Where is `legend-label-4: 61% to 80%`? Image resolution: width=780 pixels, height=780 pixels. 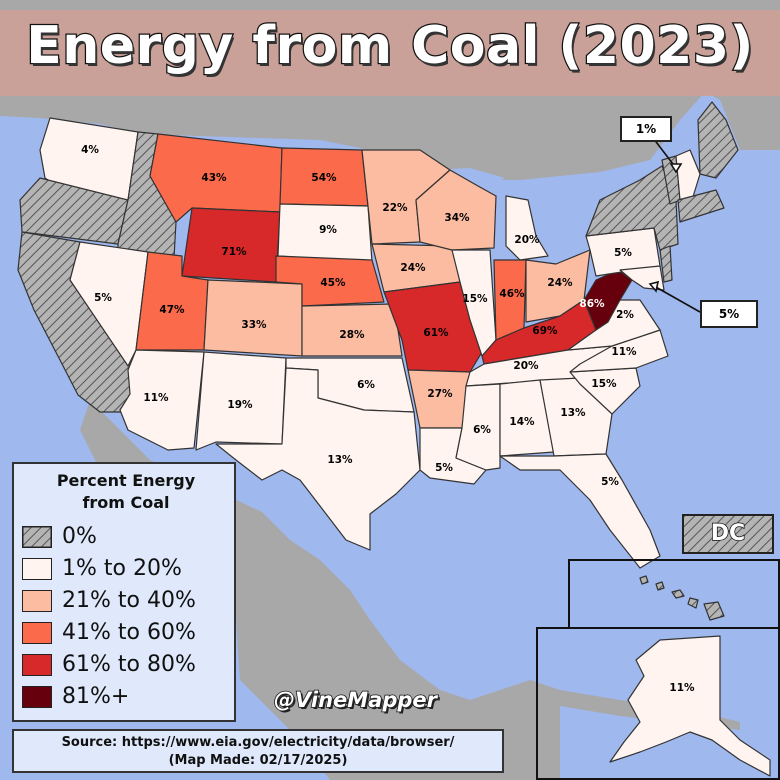 legend-label-4: 61% to 80% is located at coordinates (129, 664).